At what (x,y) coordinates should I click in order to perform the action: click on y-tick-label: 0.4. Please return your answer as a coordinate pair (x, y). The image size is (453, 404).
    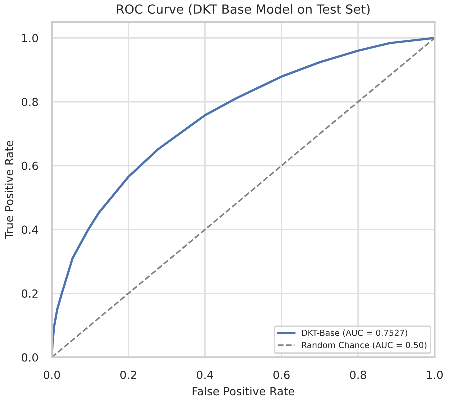
    Looking at the image, I should click on (30, 230).